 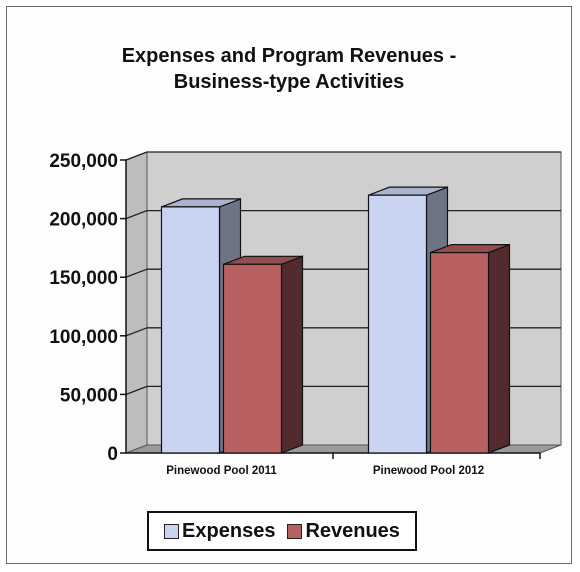 I want to click on legend-item-expenses: Expenses, so click(x=219, y=531).